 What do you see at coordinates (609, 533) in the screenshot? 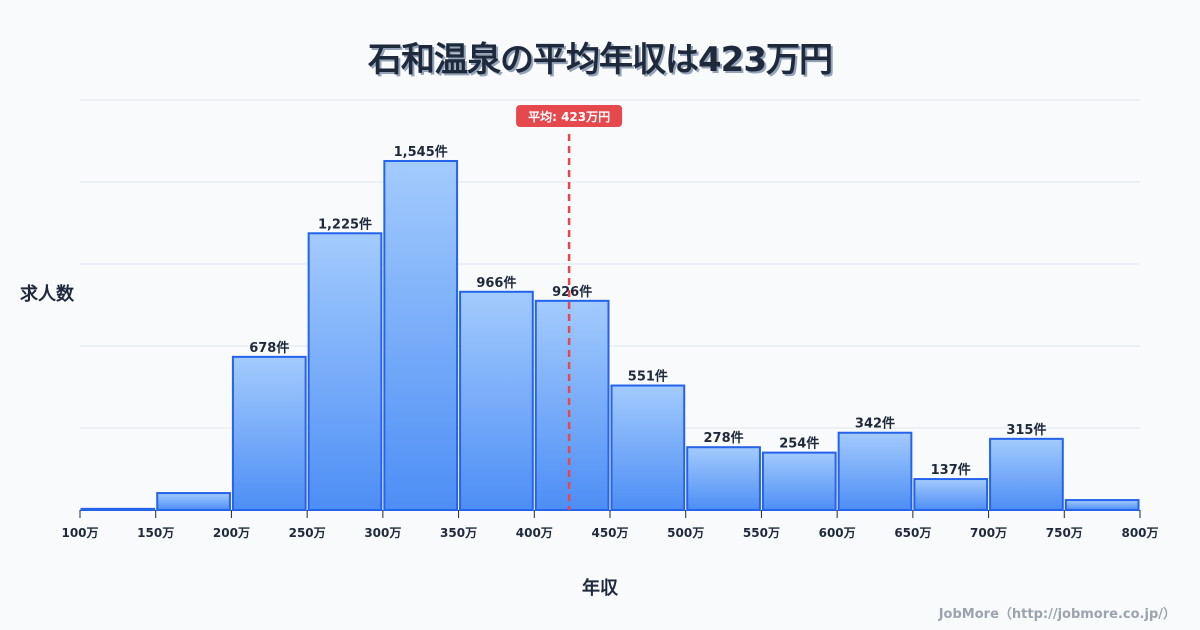
I see `x-tick-label: 450万` at bounding box center [609, 533].